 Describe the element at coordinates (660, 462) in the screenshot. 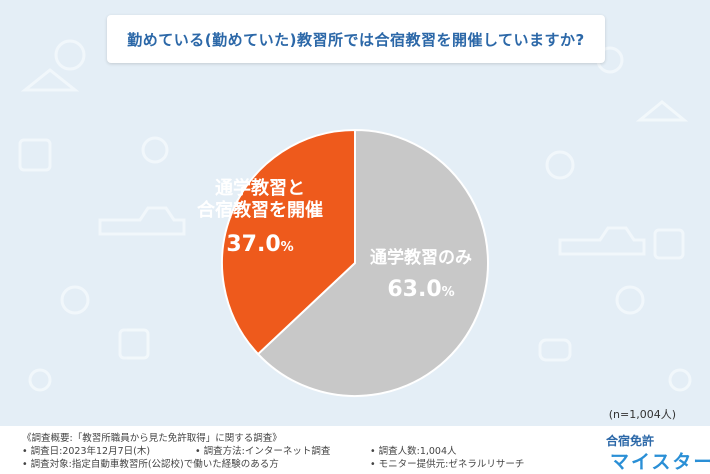

I see `logo-main-text: マイスター` at that location.